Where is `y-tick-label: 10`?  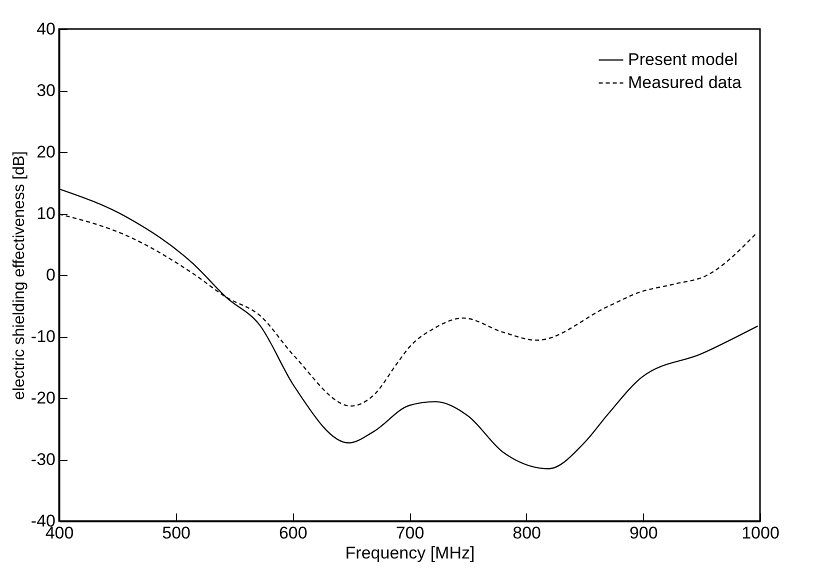 y-tick-label: 10 is located at coordinates (46, 213).